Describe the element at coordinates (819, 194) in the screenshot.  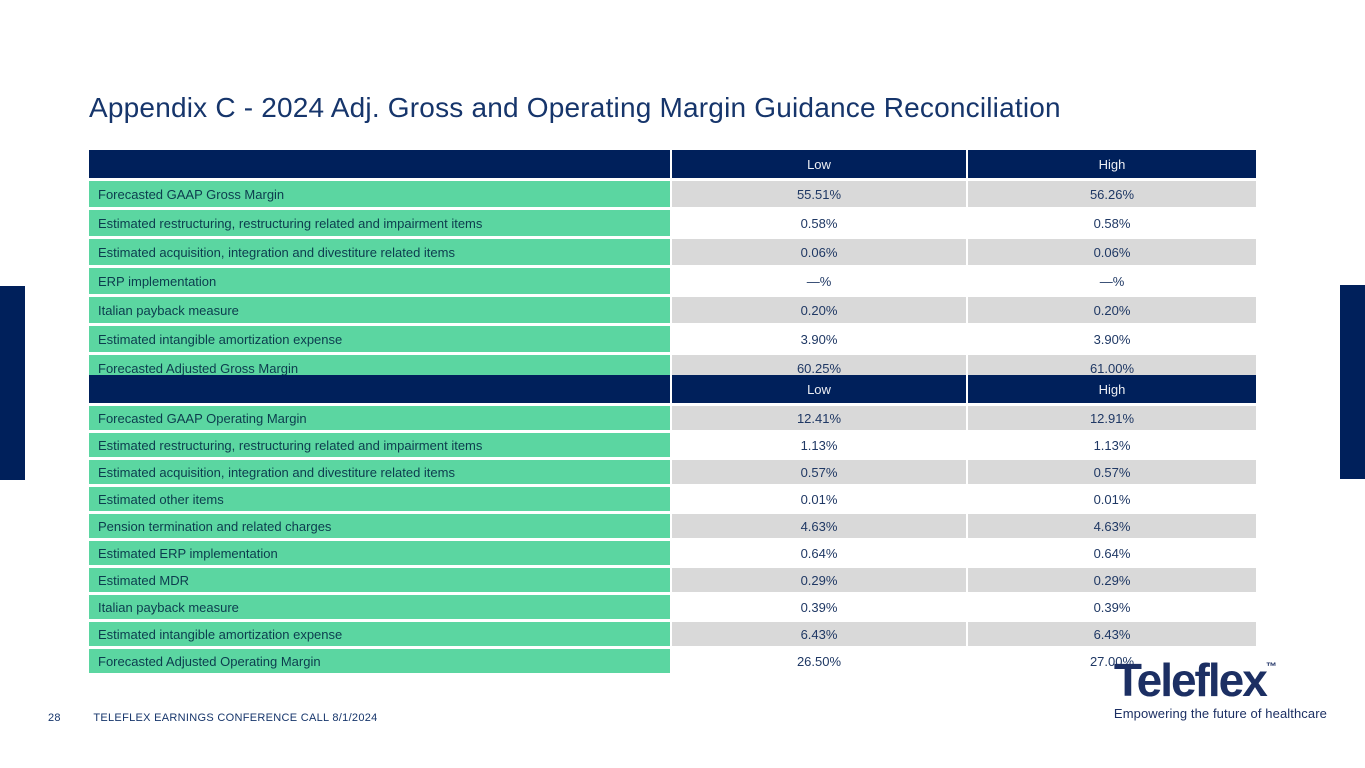
I see `low-value-cell: 55.51%` at that location.